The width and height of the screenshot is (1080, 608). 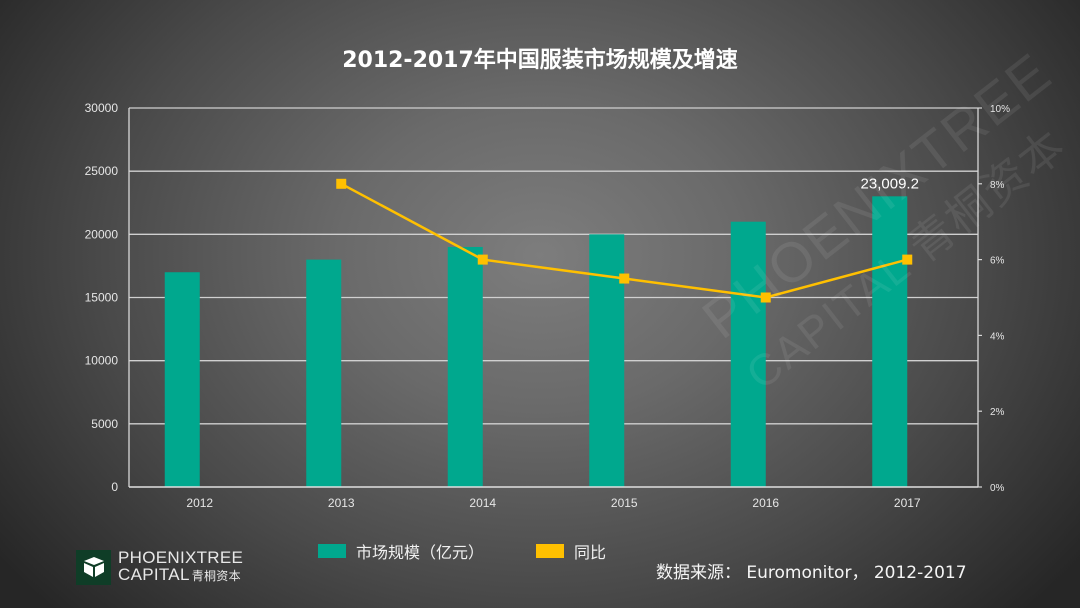 What do you see at coordinates (216, 576) in the screenshot?
I see `logo-chinese: 青桐资本` at bounding box center [216, 576].